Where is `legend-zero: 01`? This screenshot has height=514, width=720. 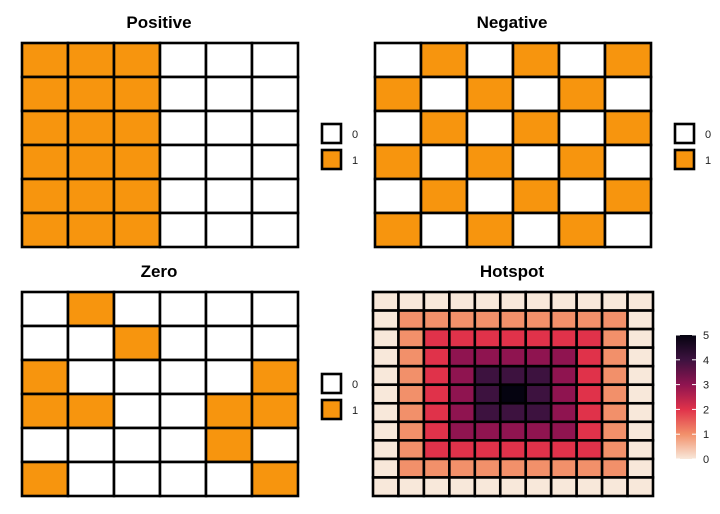 legend-zero: 01 is located at coordinates (339, 396).